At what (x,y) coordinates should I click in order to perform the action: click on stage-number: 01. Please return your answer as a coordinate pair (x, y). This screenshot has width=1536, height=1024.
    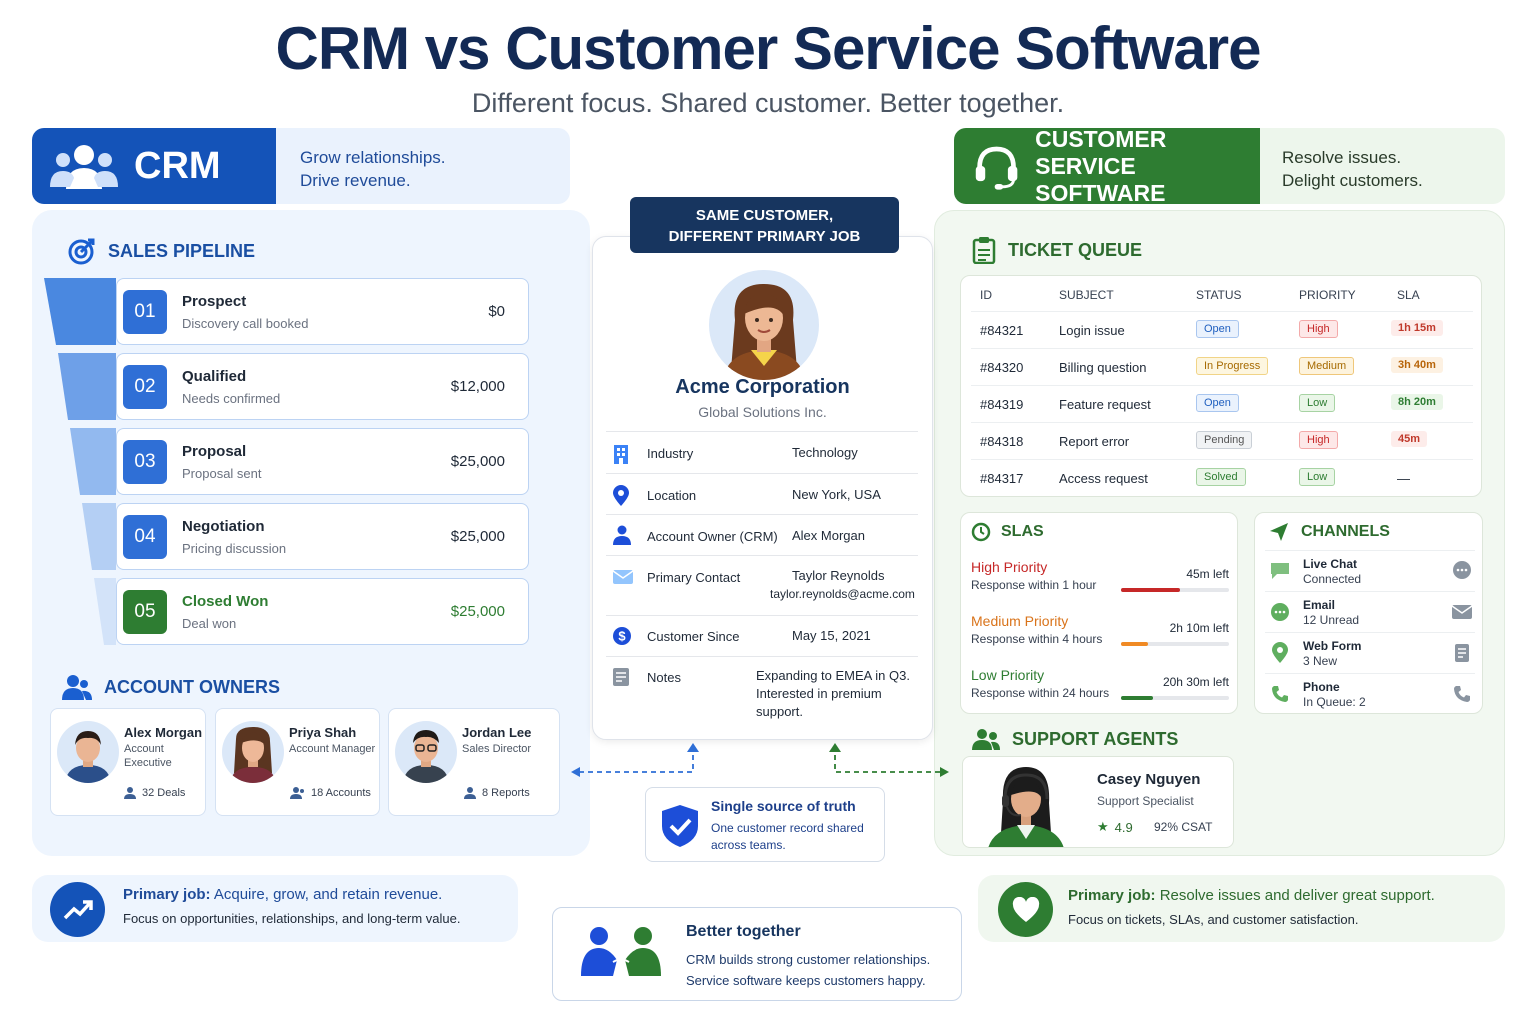
    Looking at the image, I should click on (145, 311).